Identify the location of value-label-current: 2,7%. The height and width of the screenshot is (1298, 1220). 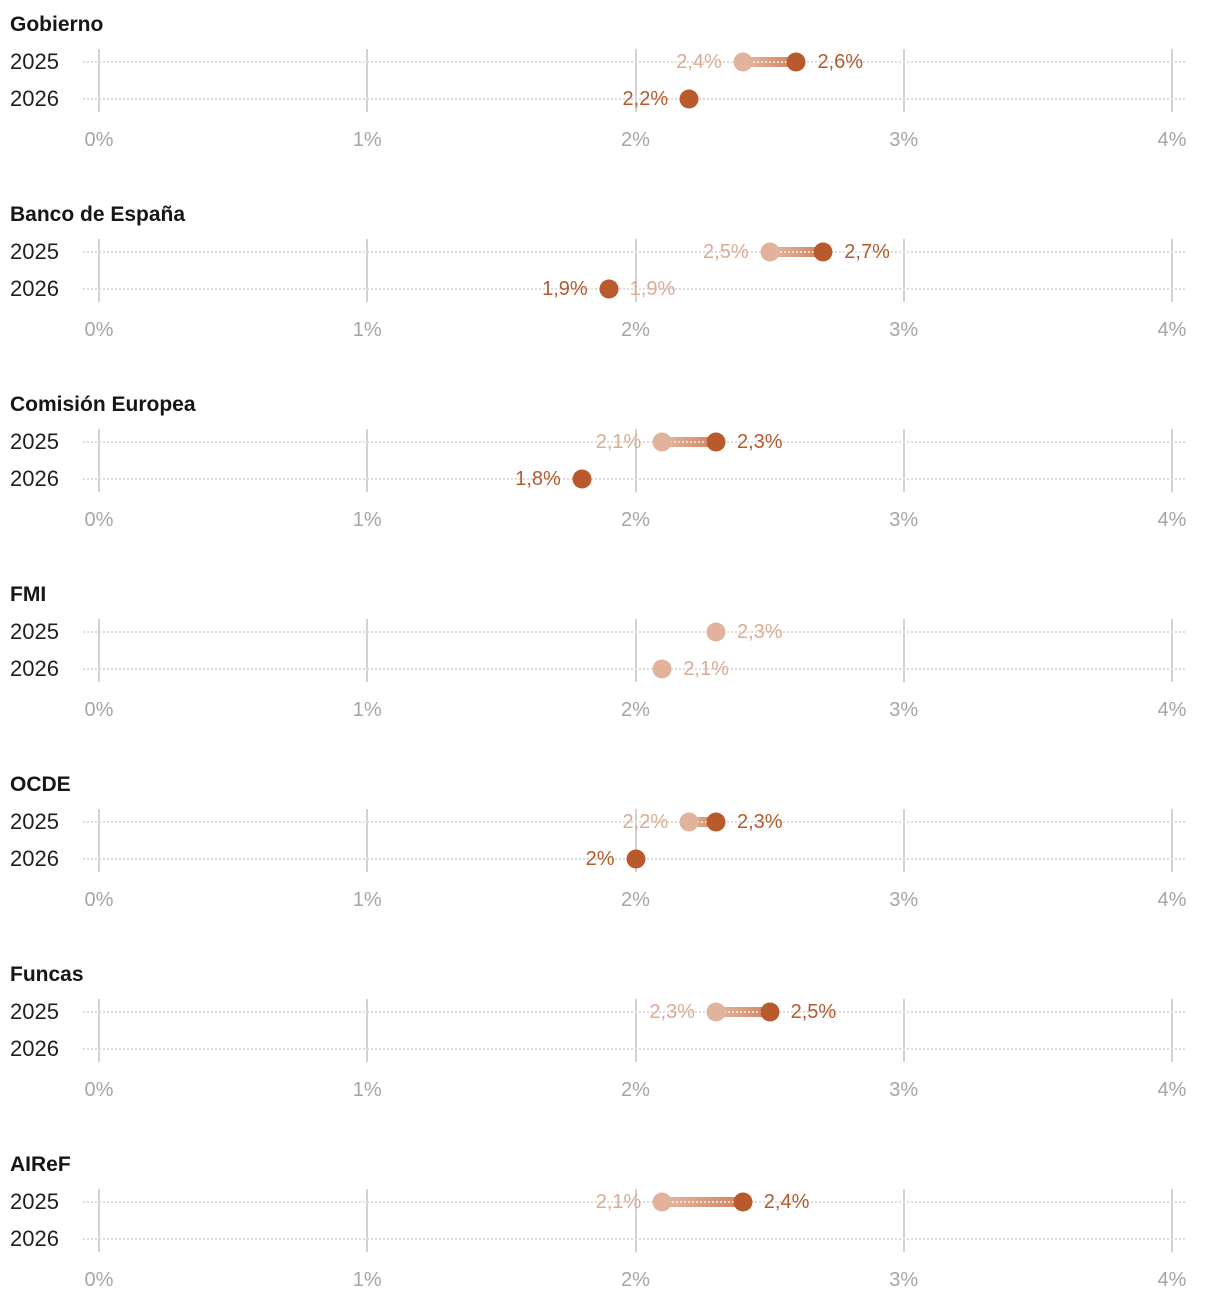
(867, 252).